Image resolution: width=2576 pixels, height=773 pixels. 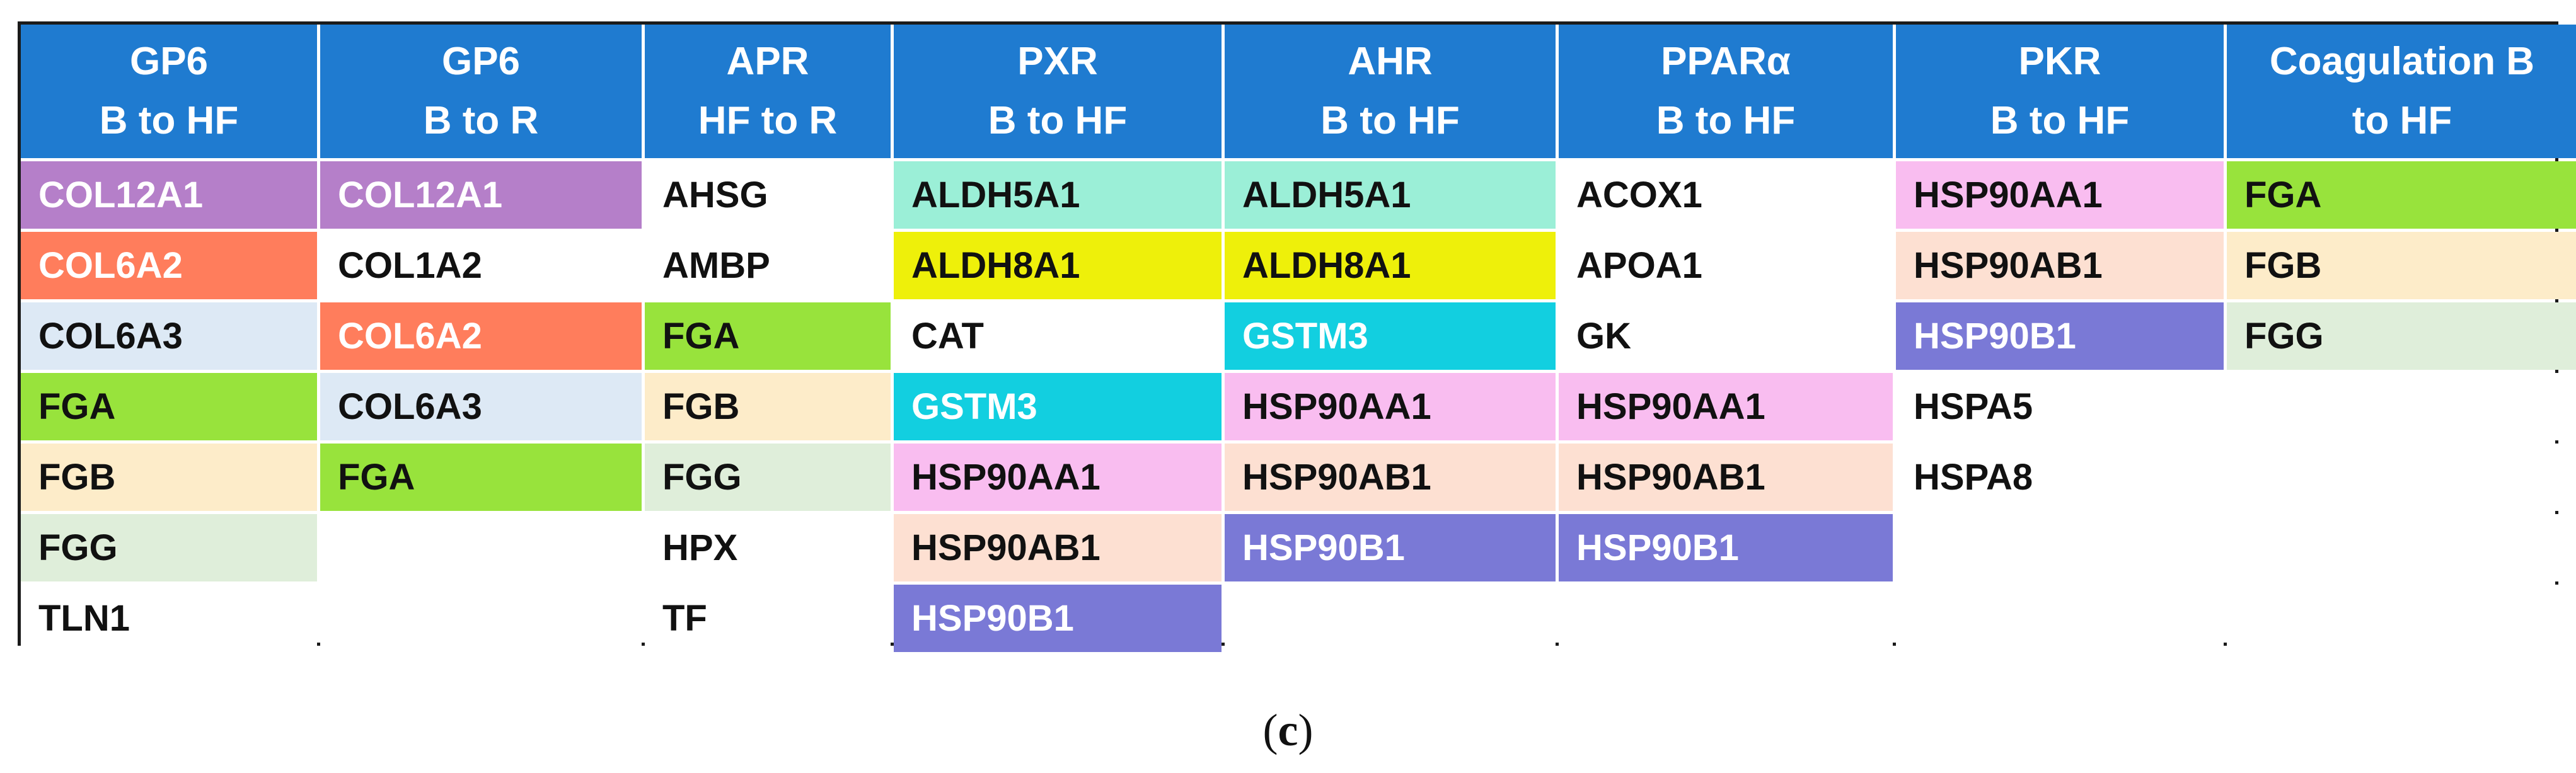 What do you see at coordinates (1726, 265) in the screenshot?
I see `gene-cell: APOA1` at bounding box center [1726, 265].